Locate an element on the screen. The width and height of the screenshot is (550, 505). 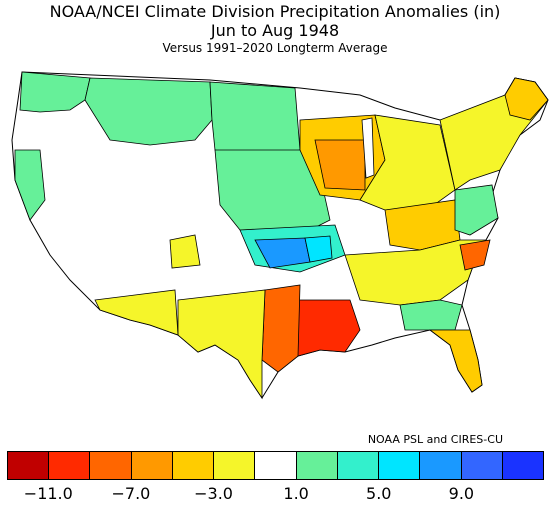
title-line-3: Versus 1991–2020 Longterm Average is located at coordinates (275, 48).